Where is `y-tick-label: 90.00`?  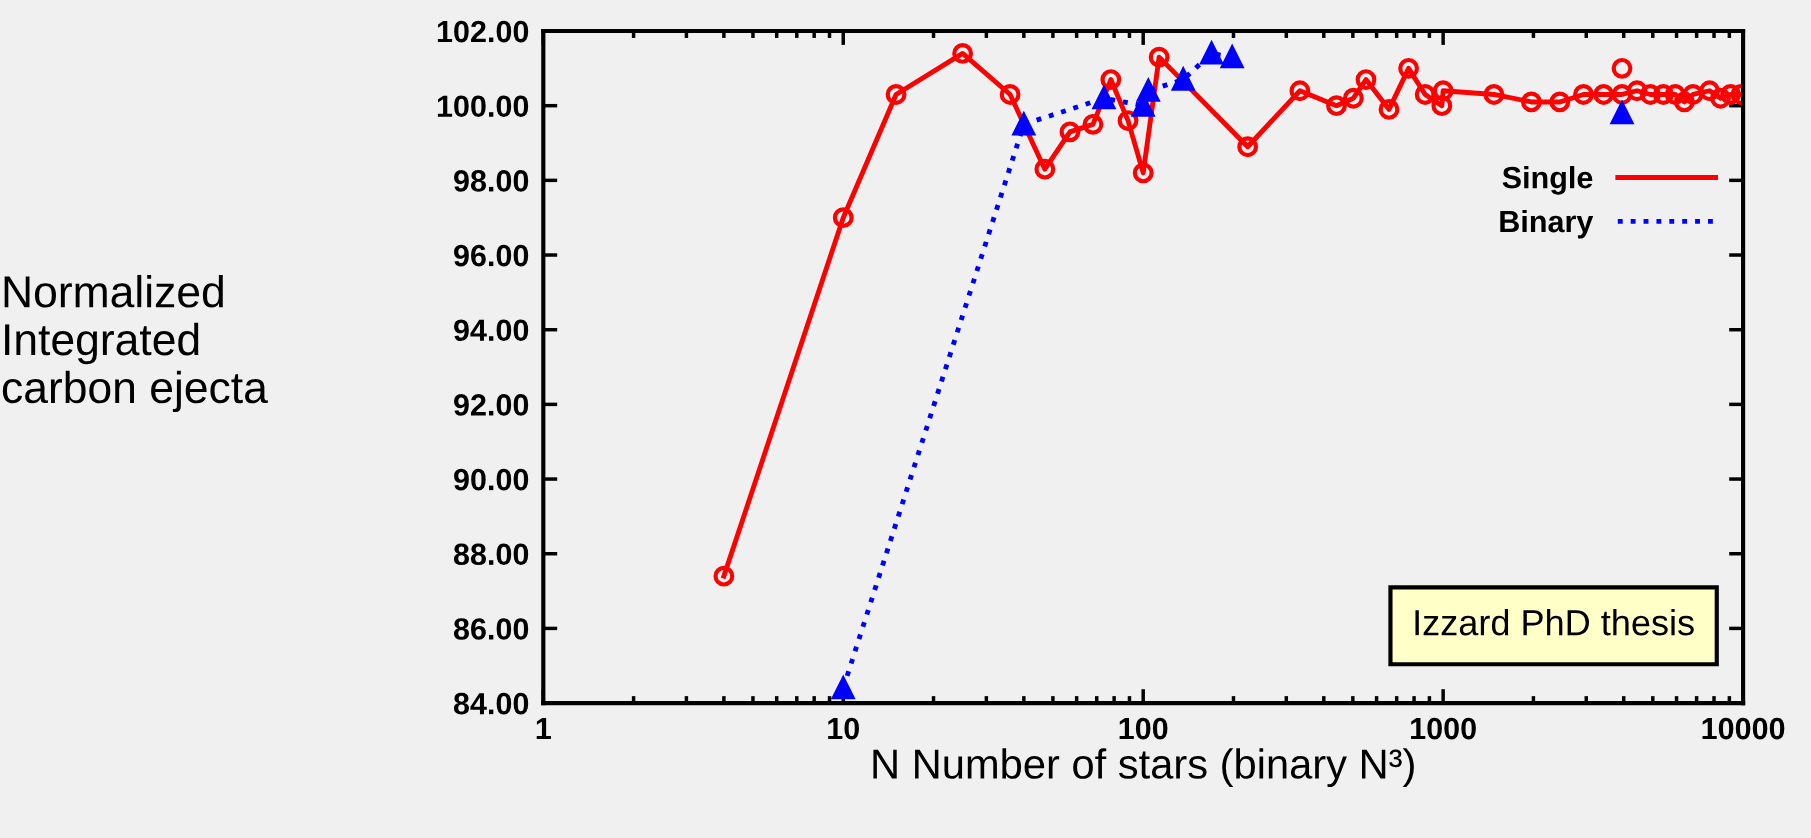
y-tick-label: 90.00 is located at coordinates (491, 479).